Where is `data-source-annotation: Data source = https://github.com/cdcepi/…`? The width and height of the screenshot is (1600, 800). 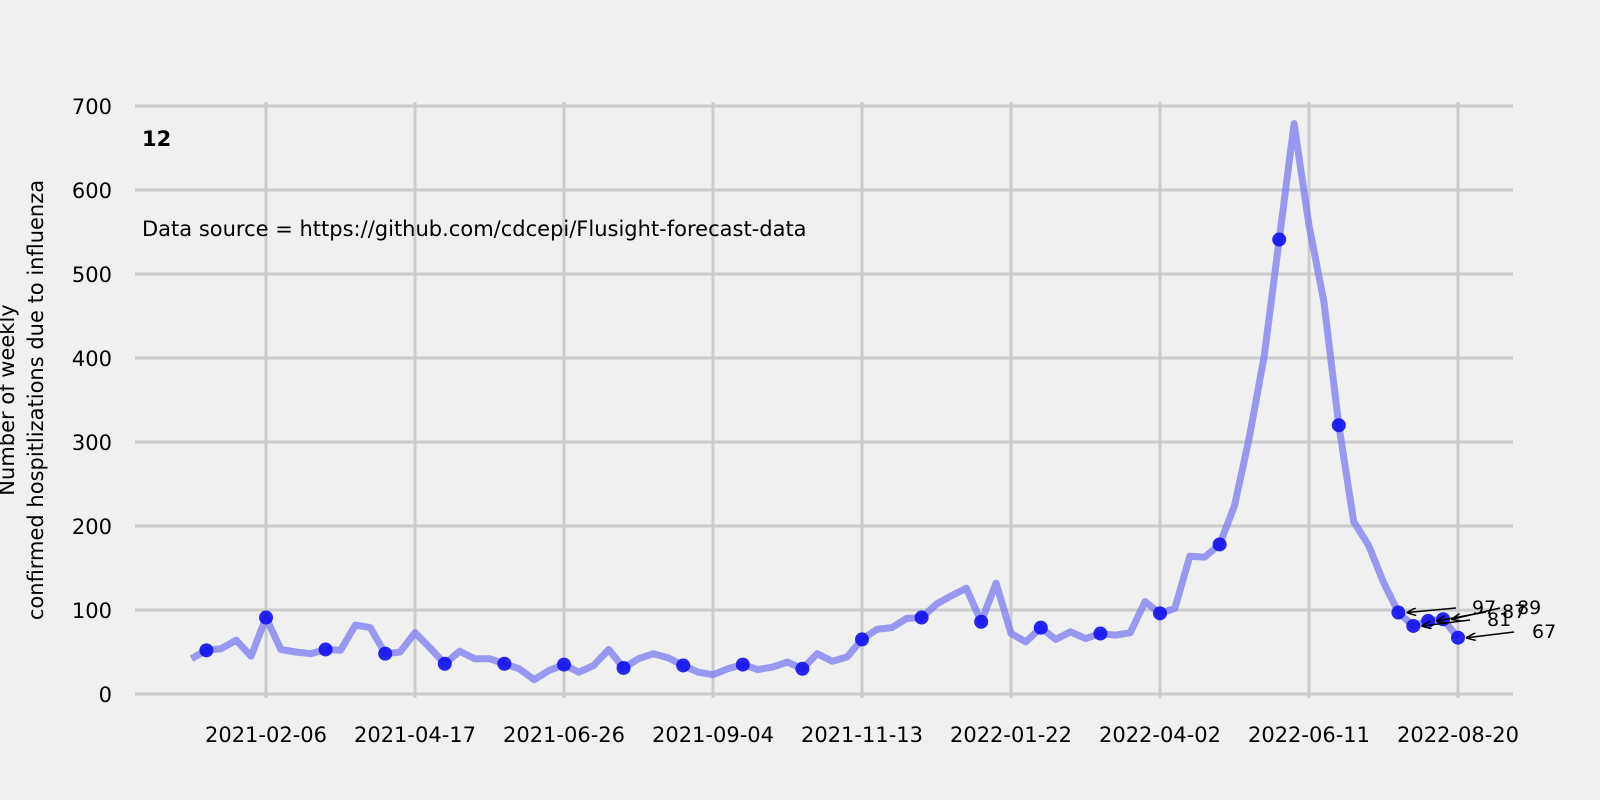
data-source-annotation: Data source = https://github.com/cdcepi/… is located at coordinates (474, 229).